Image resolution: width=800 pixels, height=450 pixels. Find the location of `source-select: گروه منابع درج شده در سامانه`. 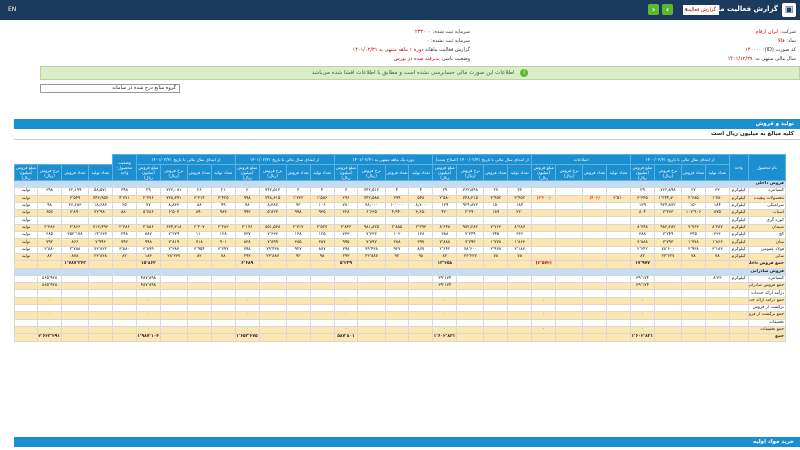

source-select: گروه منابع درج شده در سامانه is located at coordinates (110, 88).